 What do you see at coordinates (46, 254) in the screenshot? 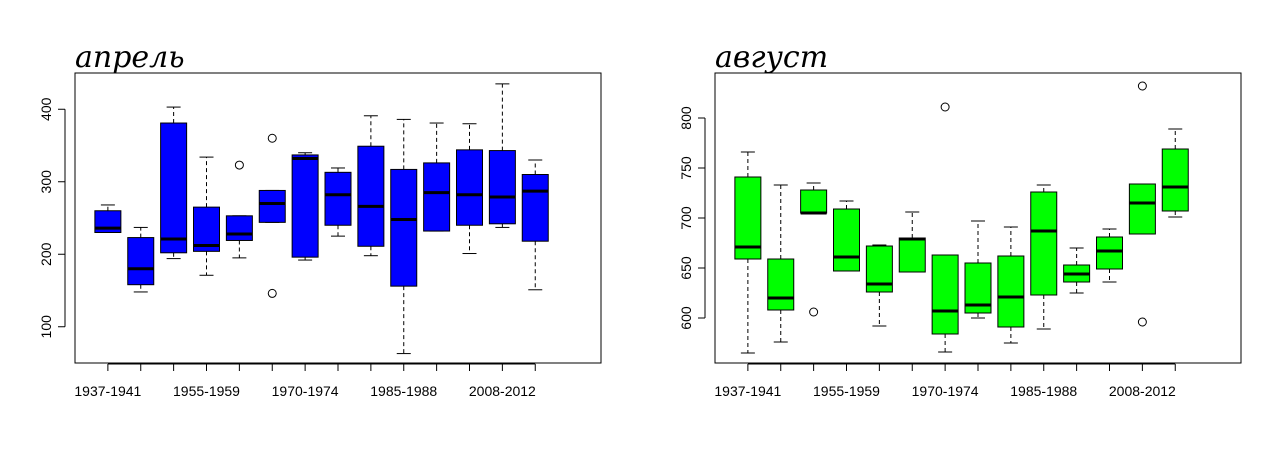
I see `april-y-tick-label: 200` at bounding box center [46, 254].